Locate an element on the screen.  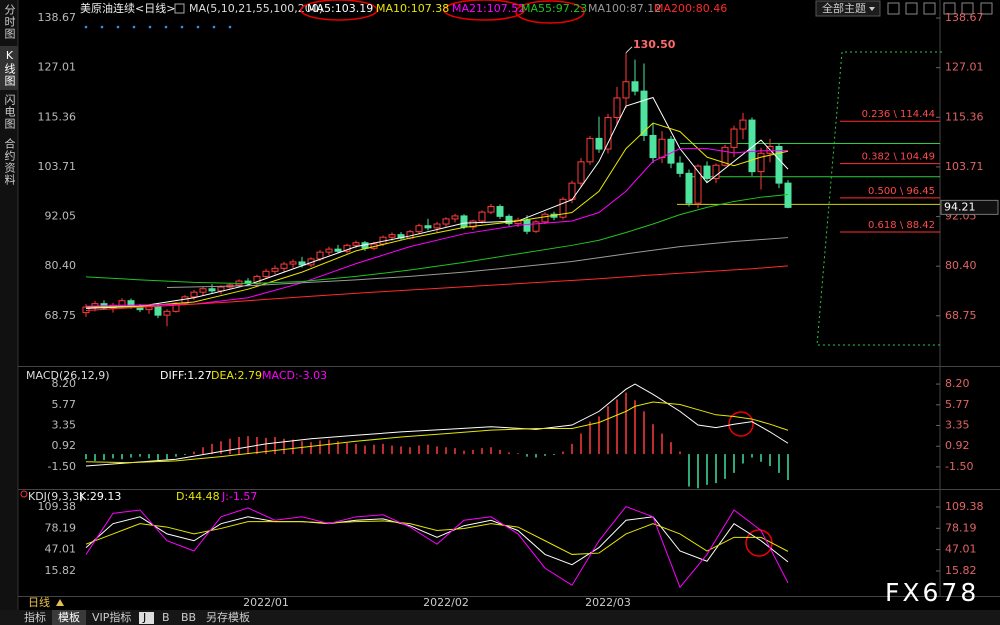
theme-button-label: 全部主题 is located at coordinates (844, 8).